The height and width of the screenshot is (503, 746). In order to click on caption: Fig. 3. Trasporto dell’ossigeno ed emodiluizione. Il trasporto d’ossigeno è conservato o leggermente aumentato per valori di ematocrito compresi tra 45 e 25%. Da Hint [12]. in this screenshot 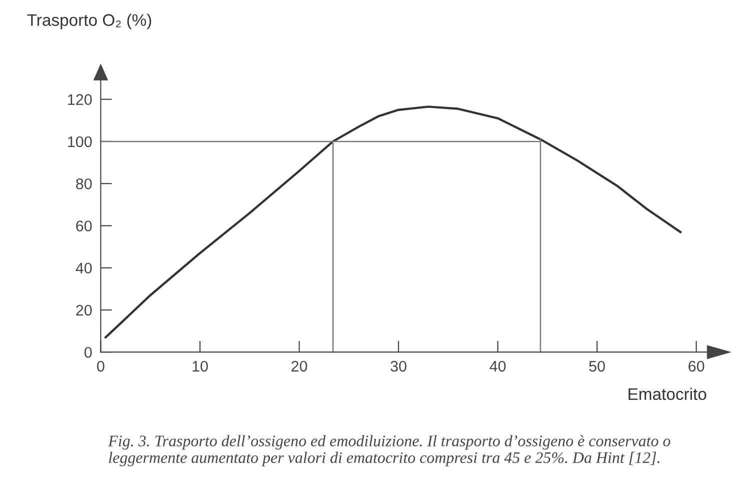, I will do `click(389, 450)`.